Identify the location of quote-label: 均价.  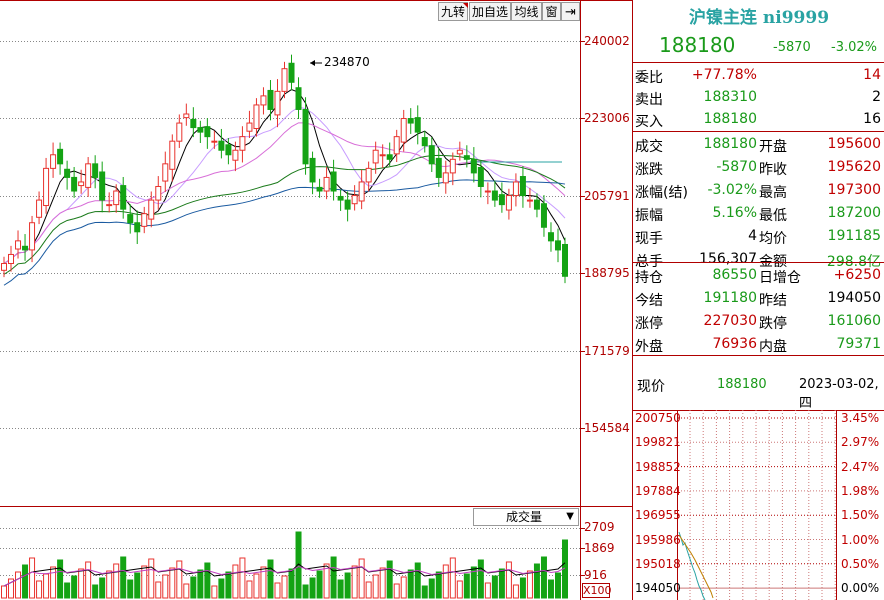
(773, 239).